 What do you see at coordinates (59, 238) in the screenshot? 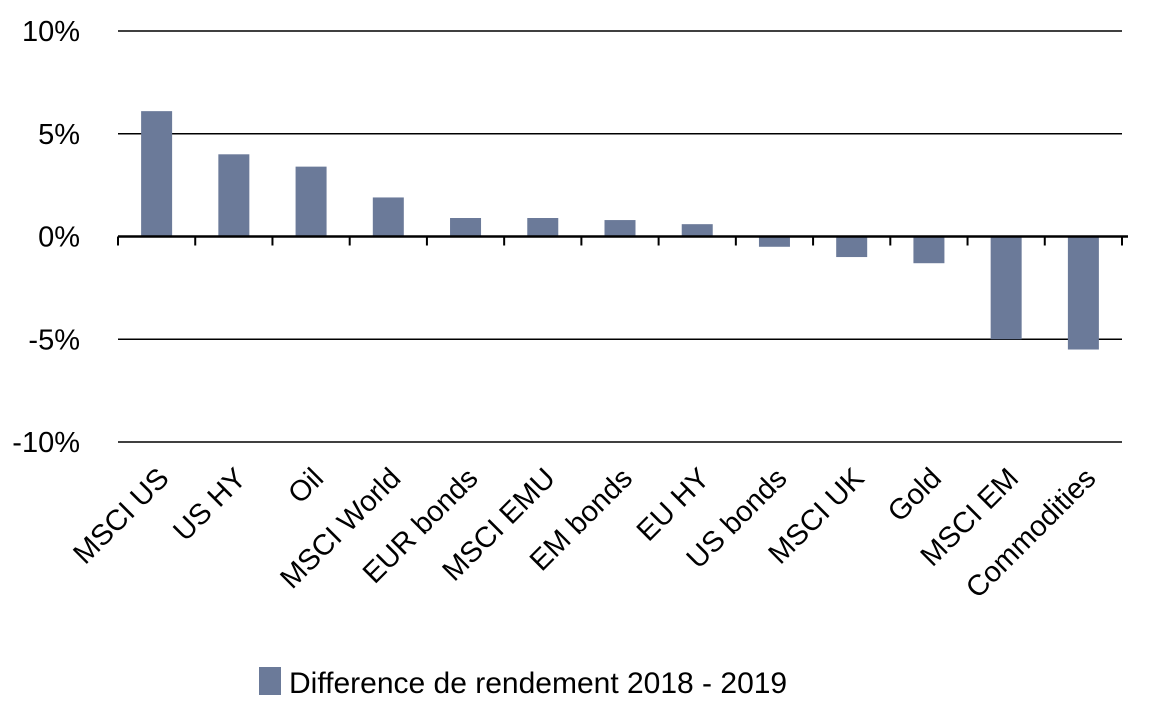
I see `y-tick-label: 0%` at bounding box center [59, 238].